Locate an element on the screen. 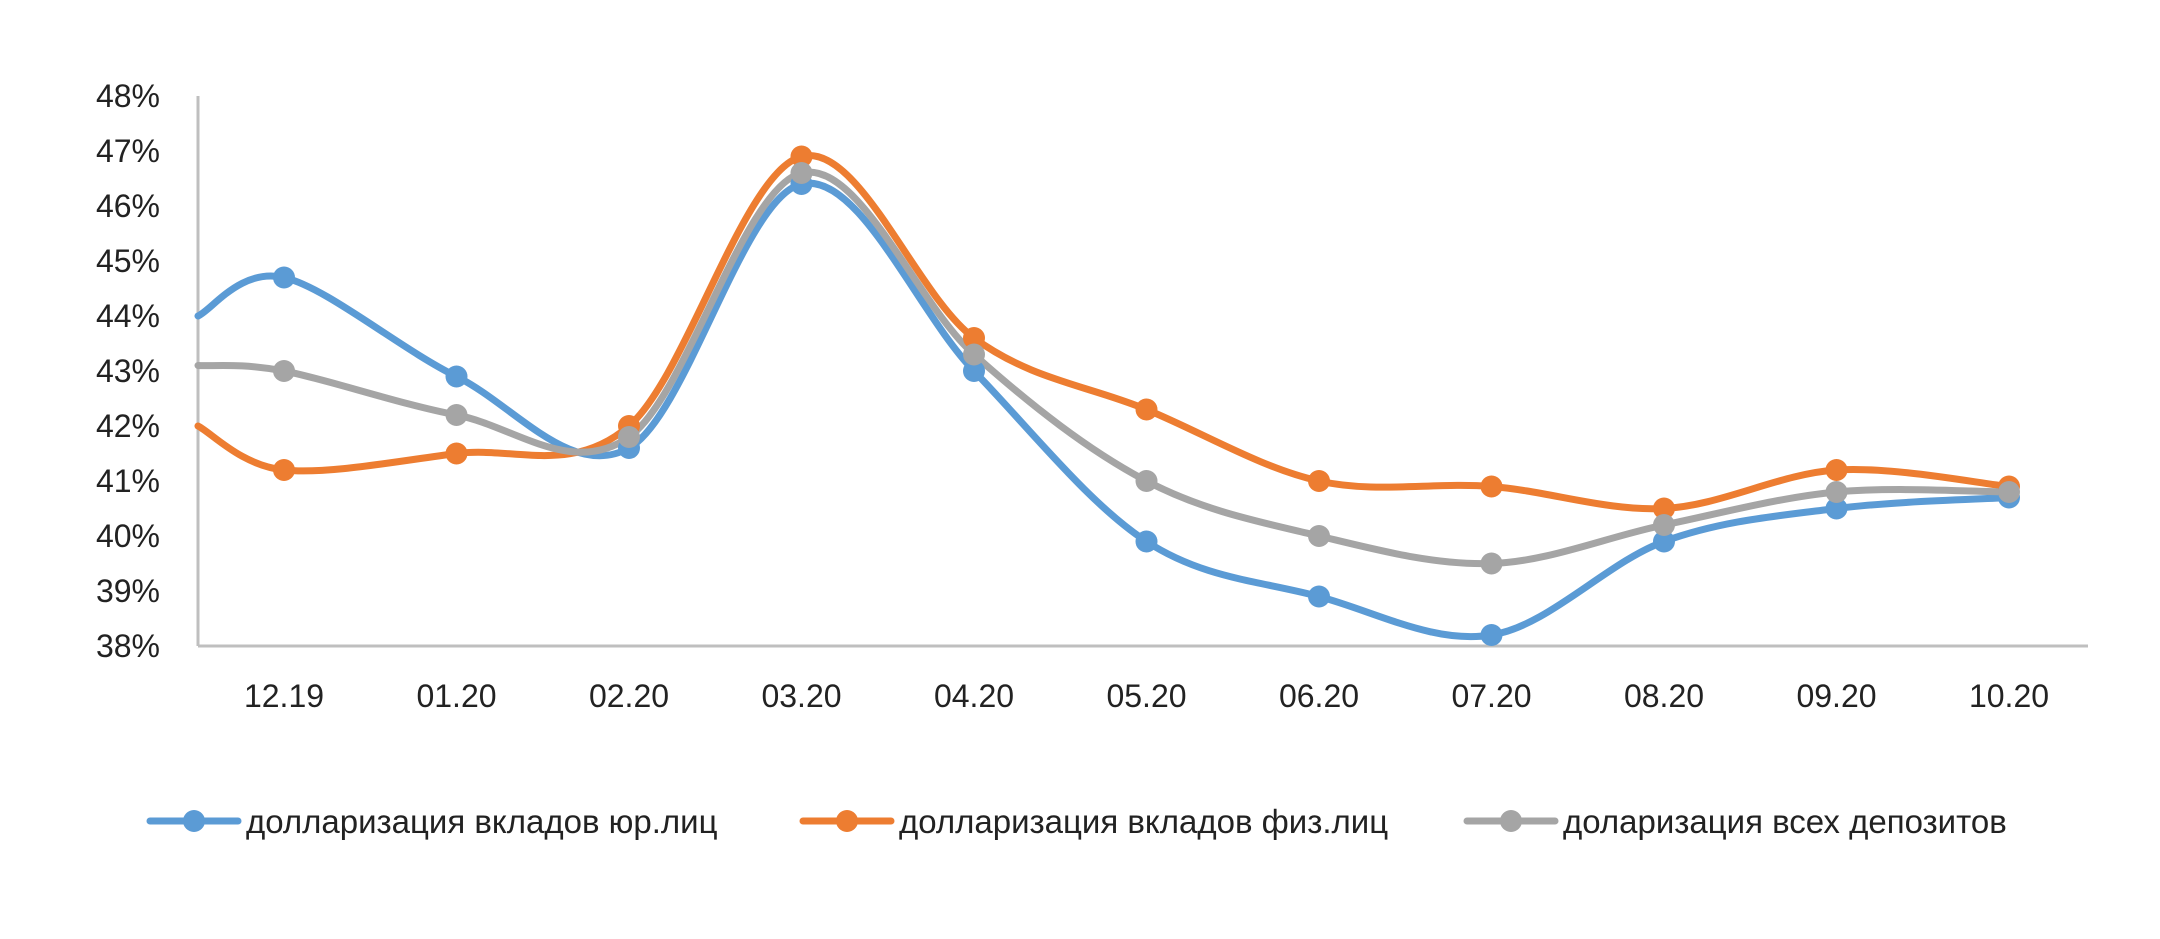 This screenshot has height=939, width=2160. legend-label: долларизация вкладов юр.лиц is located at coordinates (482, 821).